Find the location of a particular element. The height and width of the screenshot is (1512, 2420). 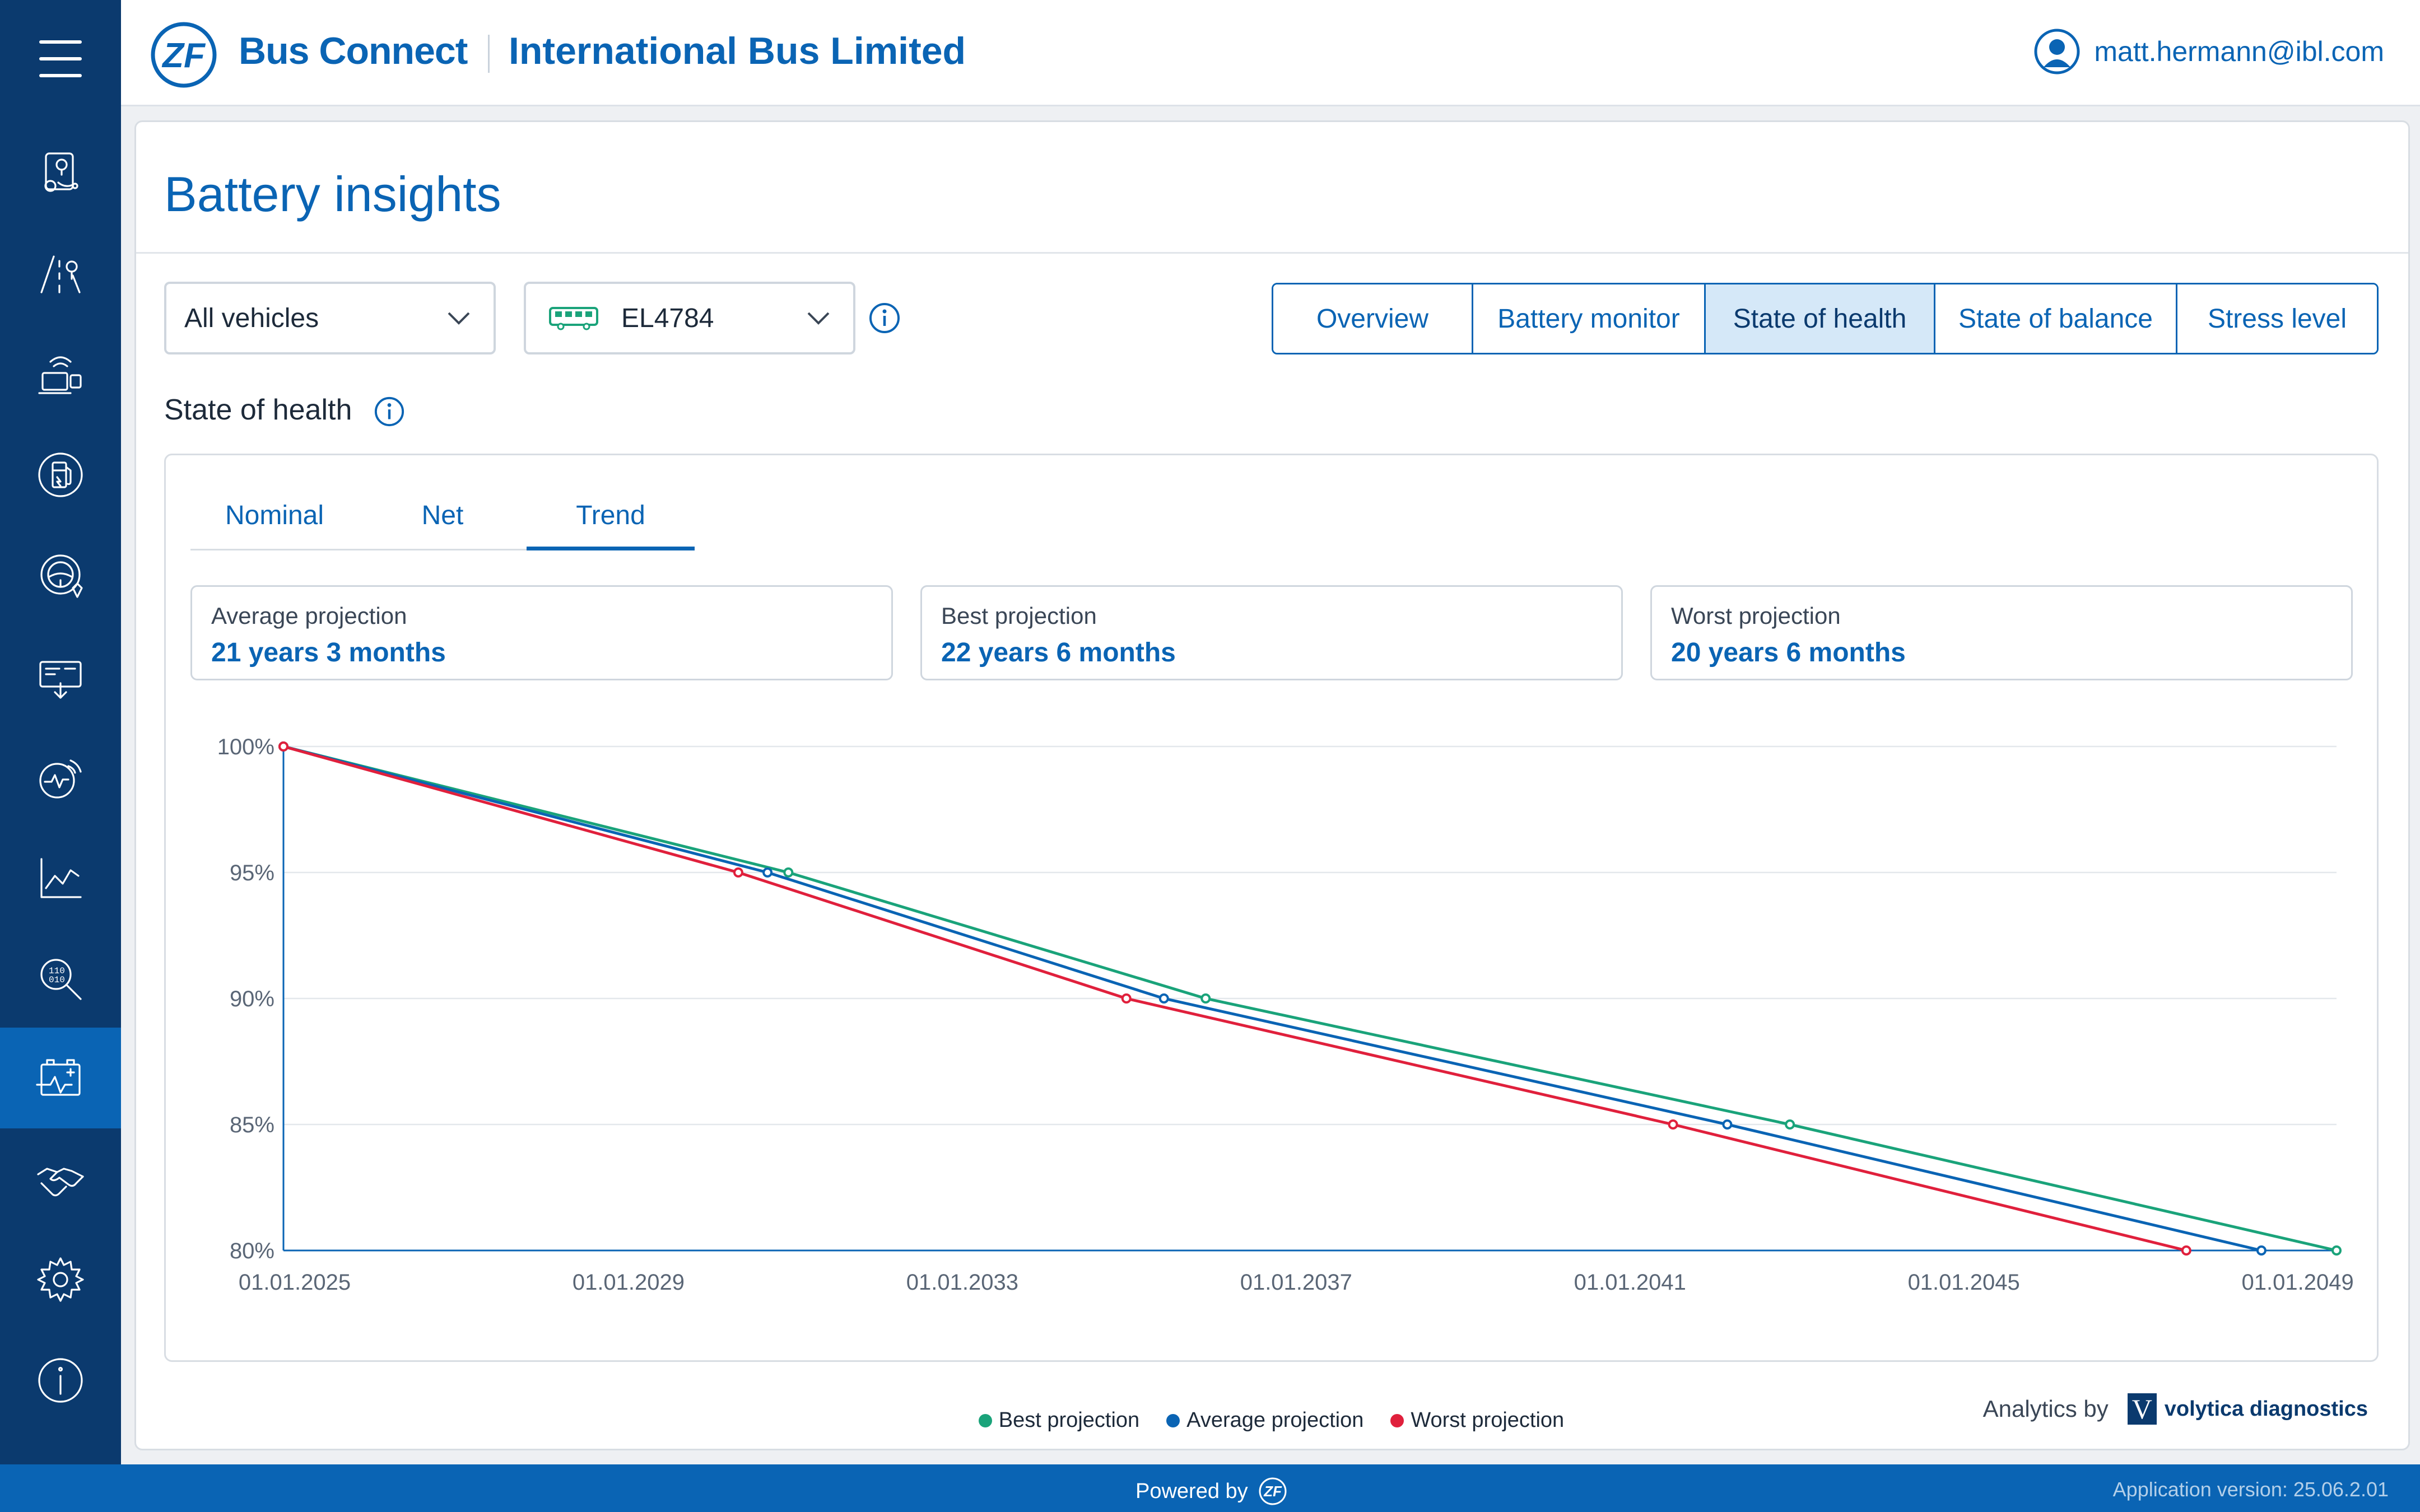

app-version: Application version: 25.06.2.01 is located at coordinates (2251, 1490).